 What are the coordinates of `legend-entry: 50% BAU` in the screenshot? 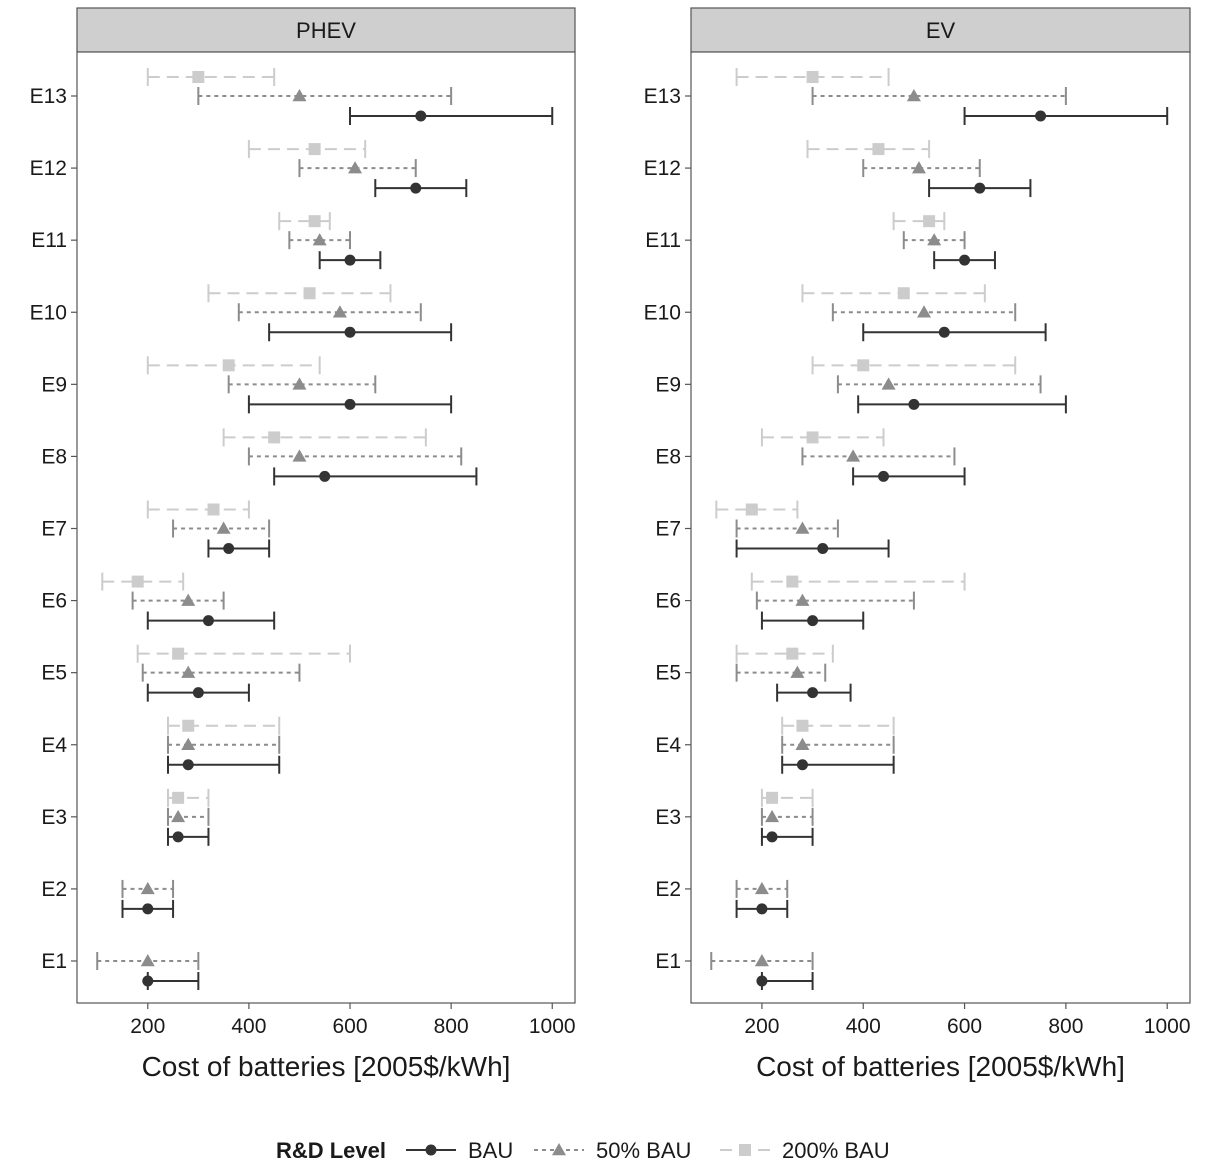 It's located at (612, 1150).